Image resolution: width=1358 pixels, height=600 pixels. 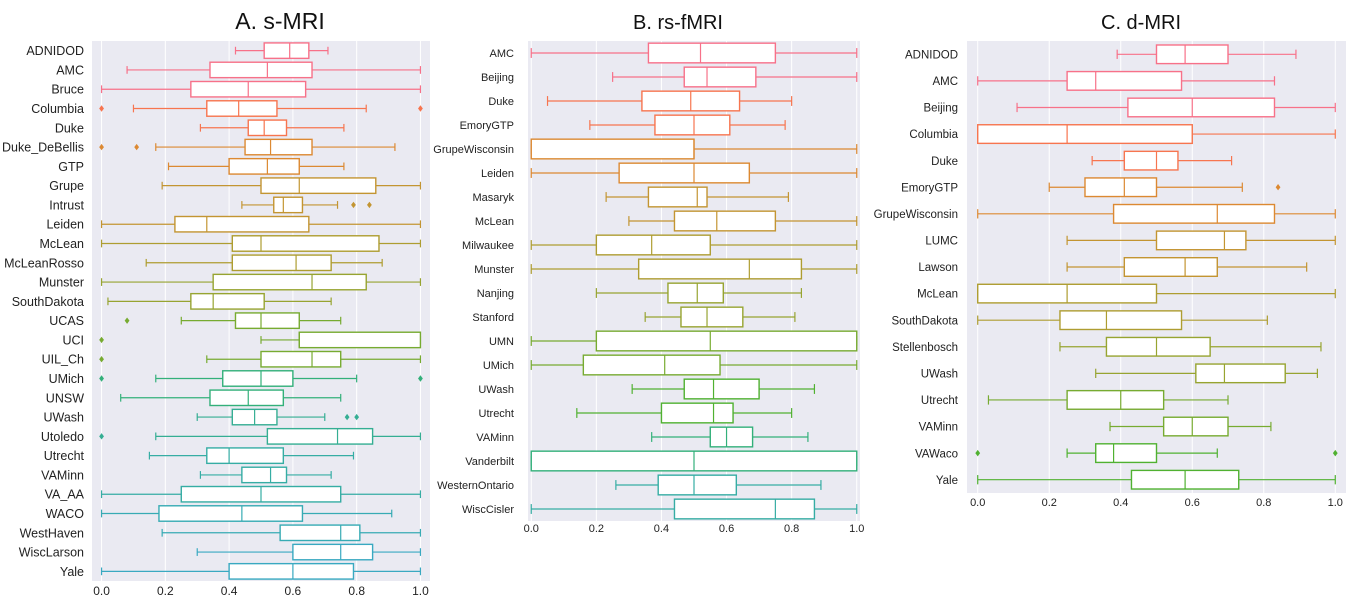 I want to click on box-umn: UMN, so click(x=673, y=341).